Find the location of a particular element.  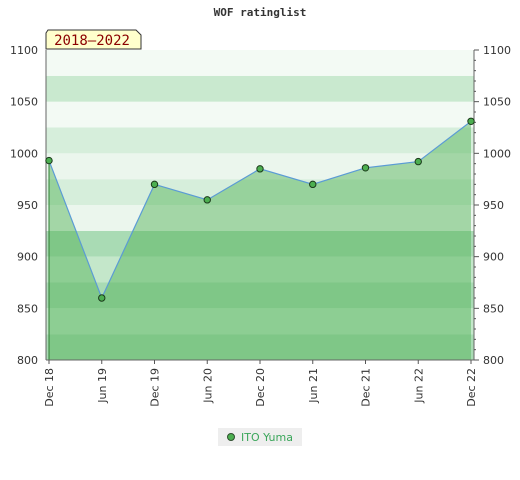

legend-label: ITO Yuma is located at coordinates (266, 437).